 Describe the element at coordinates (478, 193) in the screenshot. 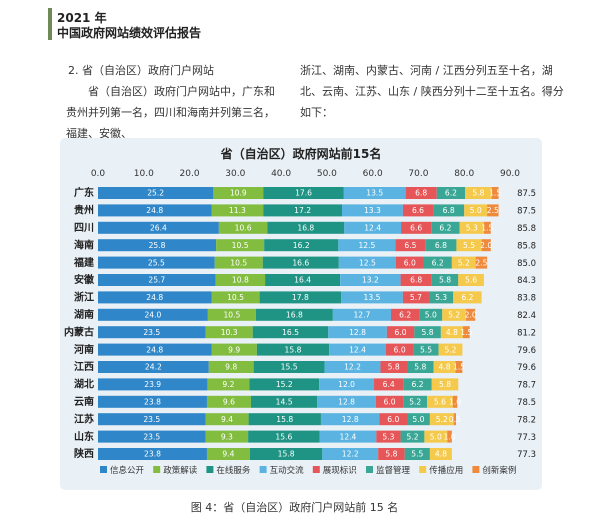

I see `segment-value-label: 5.8` at that location.